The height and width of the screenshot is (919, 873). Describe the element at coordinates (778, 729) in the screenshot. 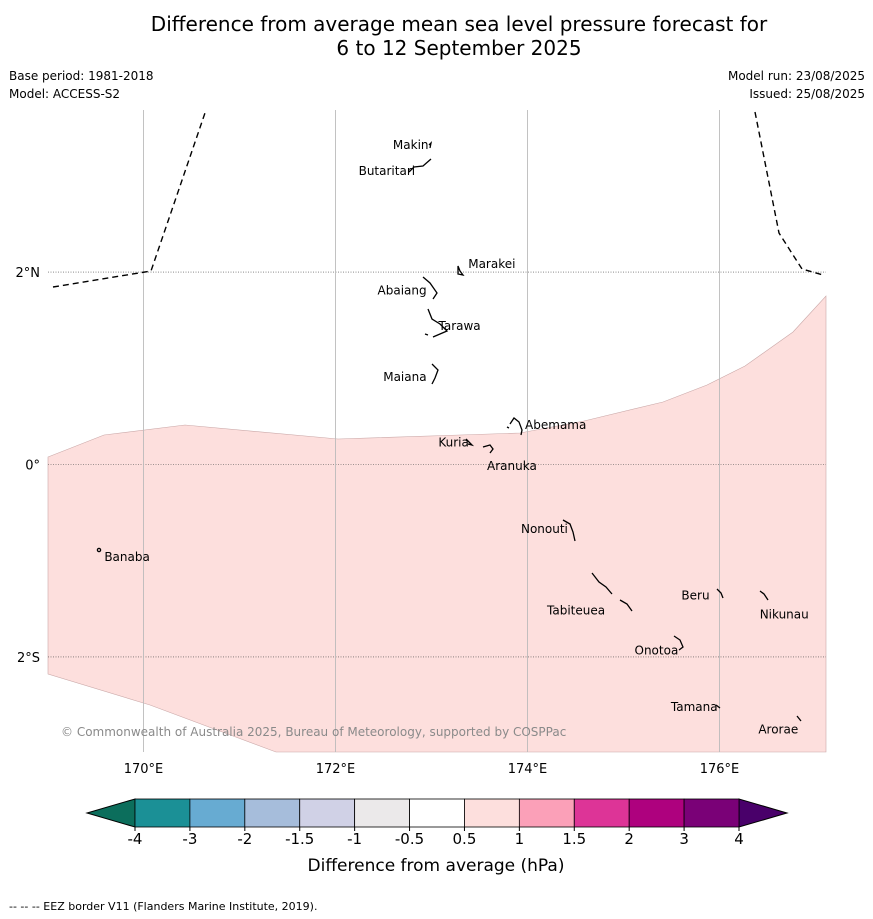

I see `island-label-arorae: Arorae` at that location.